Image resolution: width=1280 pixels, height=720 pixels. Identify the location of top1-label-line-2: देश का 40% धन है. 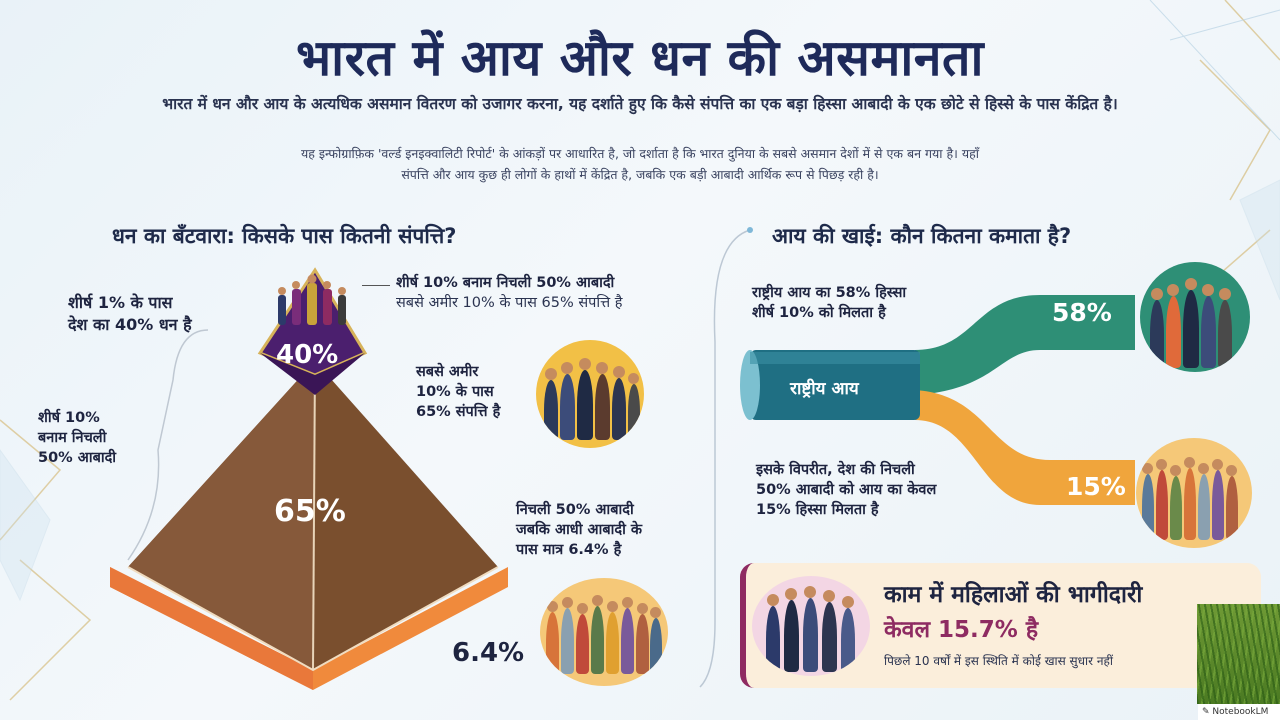
(130, 324).